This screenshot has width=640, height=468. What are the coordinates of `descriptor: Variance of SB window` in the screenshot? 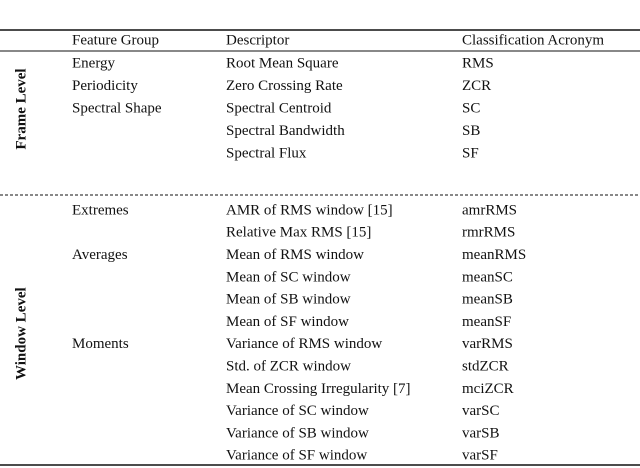 It's located at (297, 433).